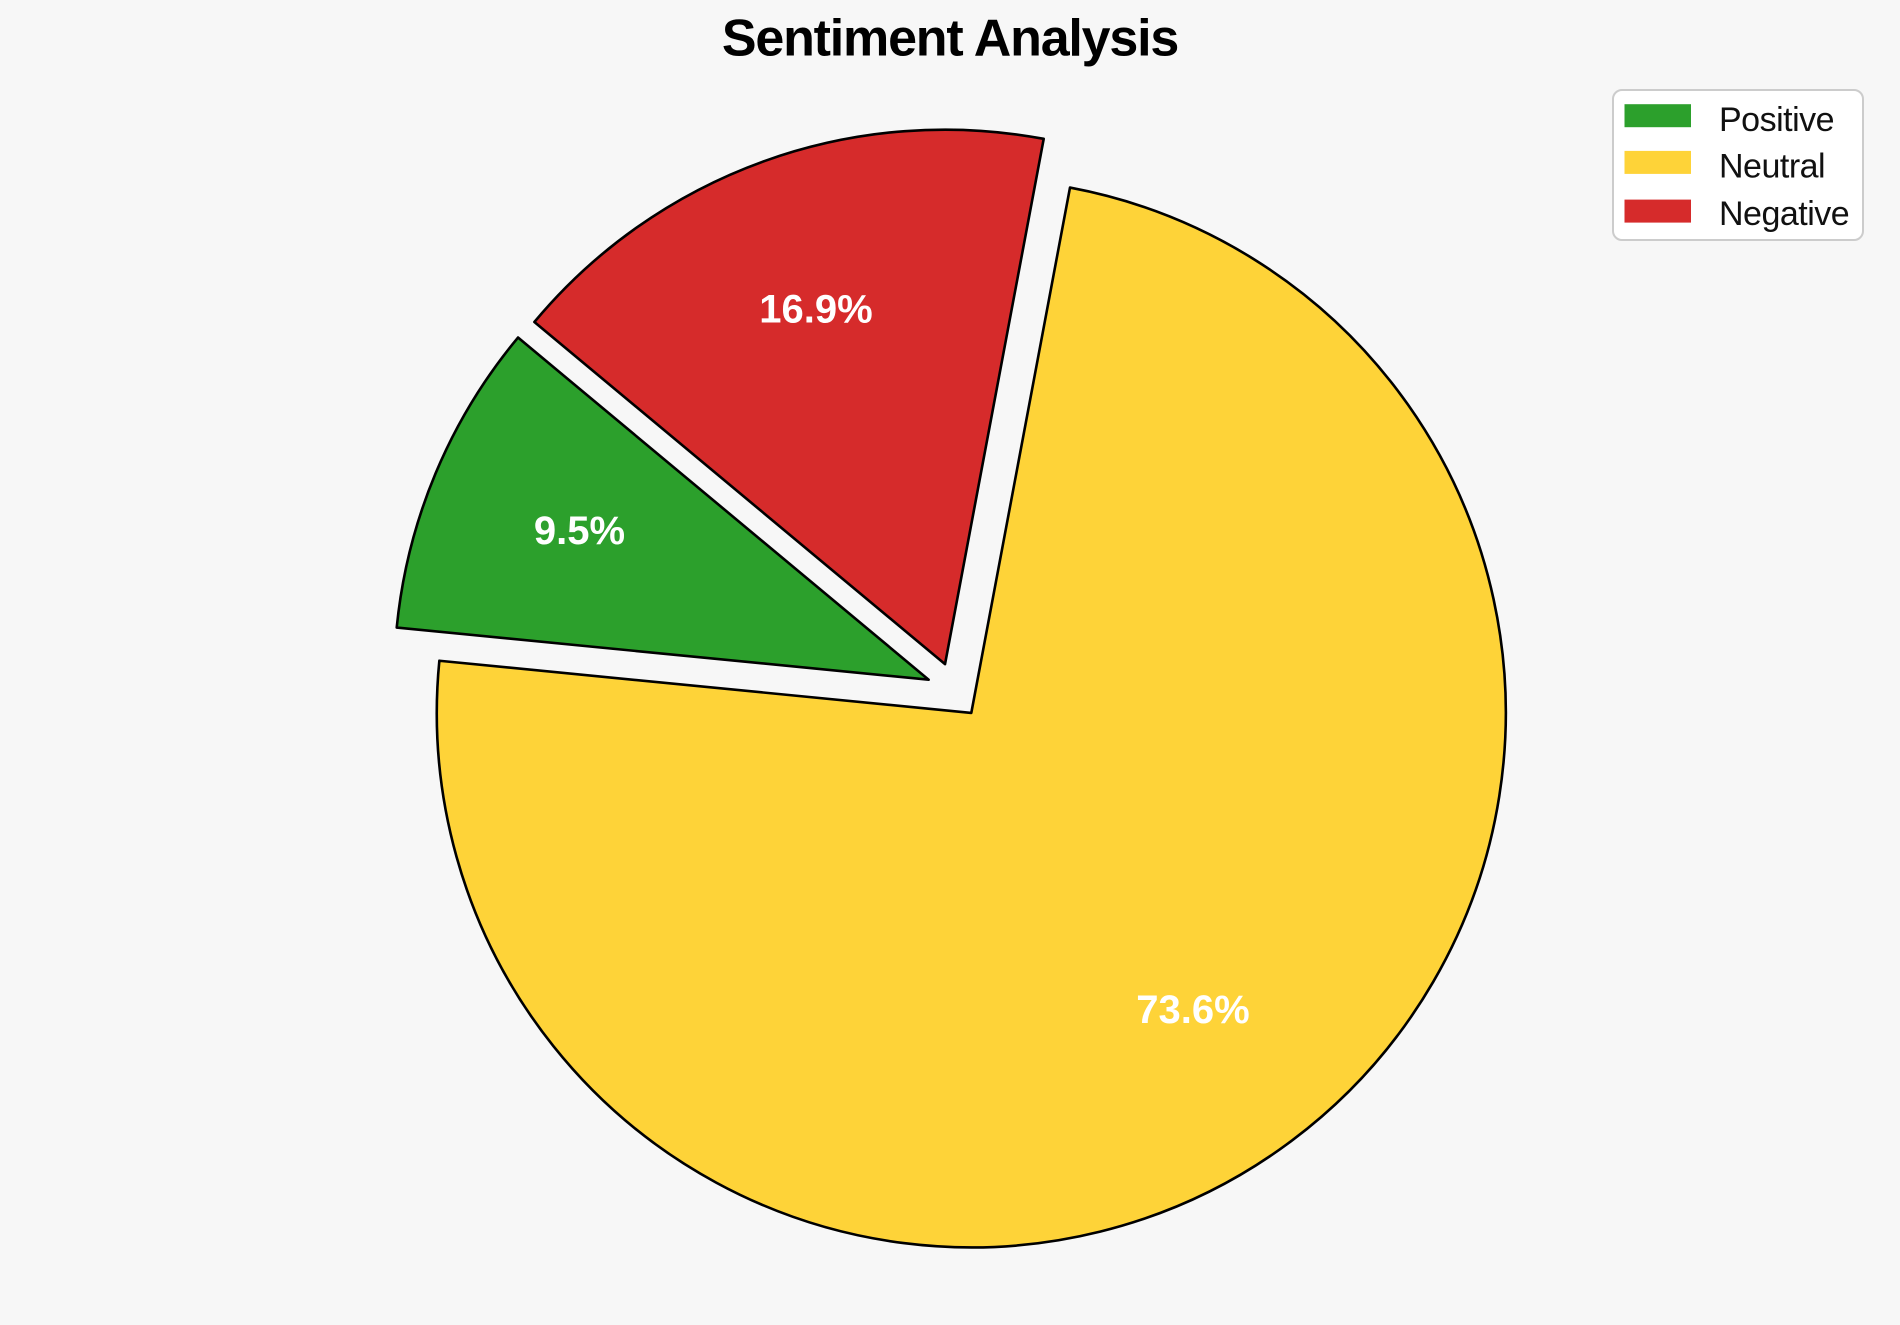 The image size is (1900, 1325). Describe the element at coordinates (815, 310) in the screenshot. I see `svg-text: 16.9%` at that location.